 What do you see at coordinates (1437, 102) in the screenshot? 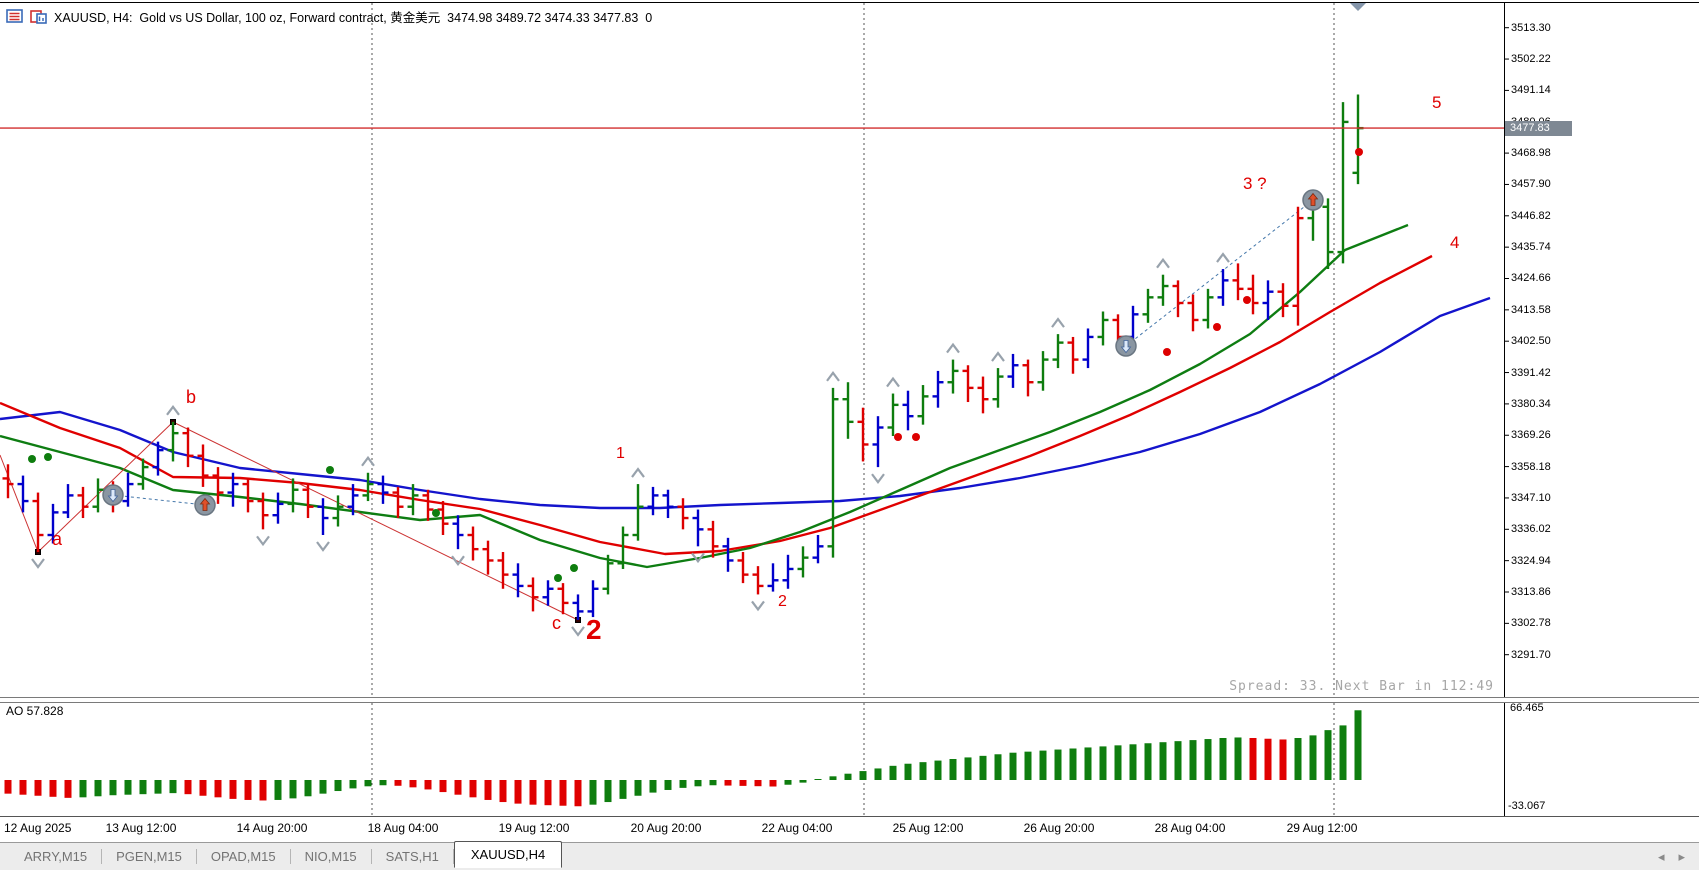
I see `annotation-label-8: 5` at bounding box center [1437, 102].